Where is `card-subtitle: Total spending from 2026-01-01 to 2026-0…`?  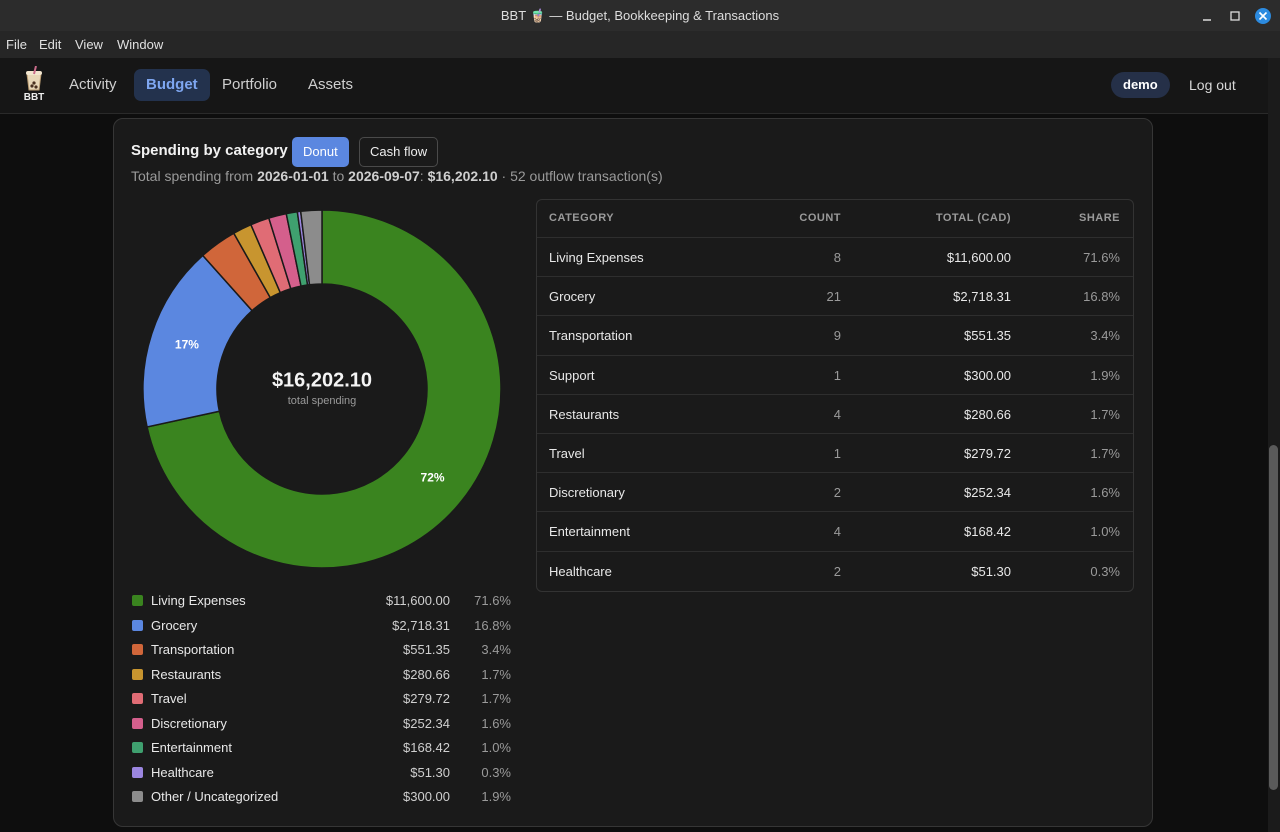 card-subtitle: Total spending from 2026-01-01 to 2026-0… is located at coordinates (397, 176).